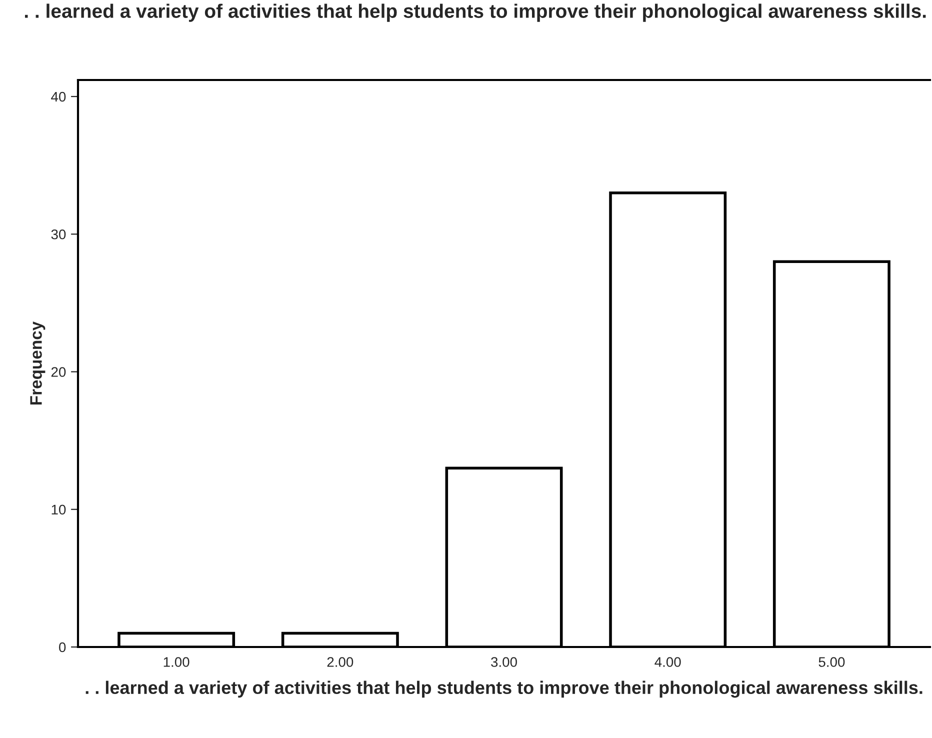 This screenshot has height=738, width=932. What do you see at coordinates (59, 509) in the screenshot?
I see `y-tick-label: 10` at bounding box center [59, 509].